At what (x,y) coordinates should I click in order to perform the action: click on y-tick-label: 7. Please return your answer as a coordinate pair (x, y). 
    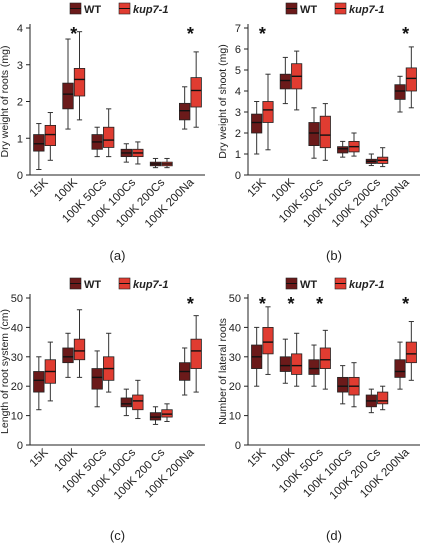
    Looking at the image, I should click on (238, 29).